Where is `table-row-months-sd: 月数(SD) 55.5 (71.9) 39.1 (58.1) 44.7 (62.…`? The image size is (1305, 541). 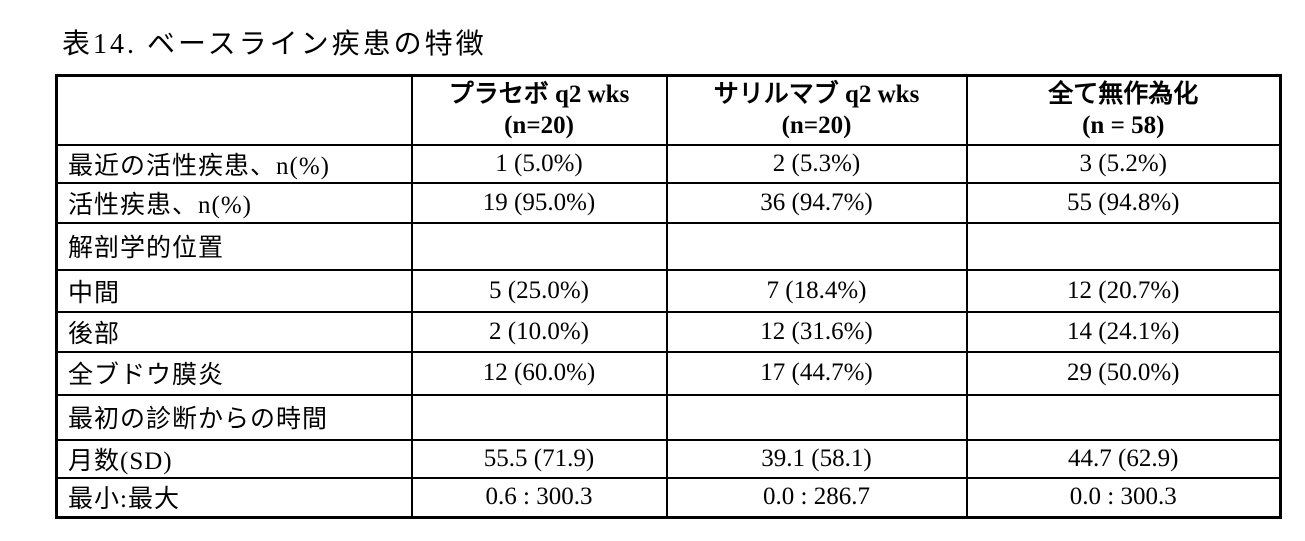 table-row-months-sd: 月数(SD) 55.5 (71.9) 39.1 (58.1) 44.7 (62.… is located at coordinates (668, 458).